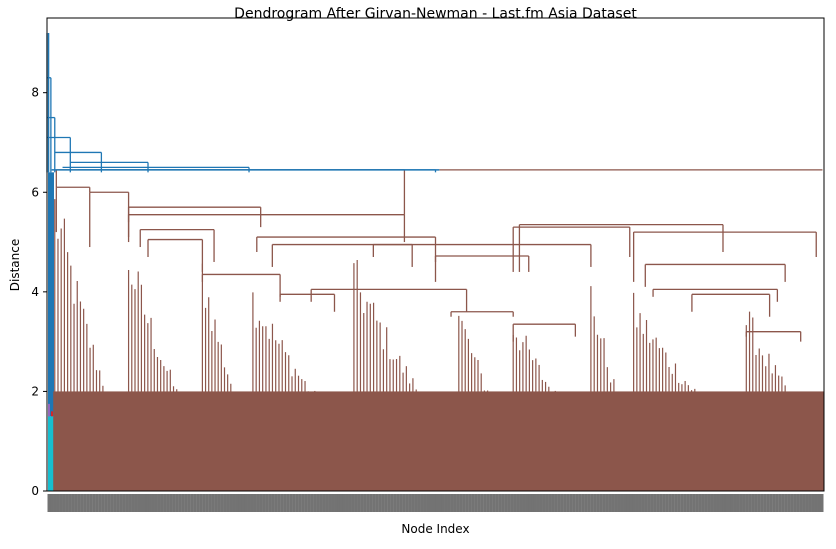 The image size is (836, 549). I want to click on x-axis-label: Node Index, so click(435, 529).